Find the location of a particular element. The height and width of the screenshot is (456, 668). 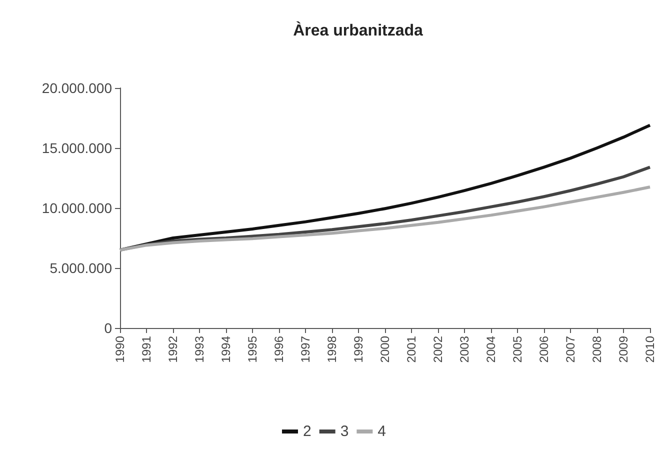

x-tick-label: 1997 is located at coordinates (305, 349).